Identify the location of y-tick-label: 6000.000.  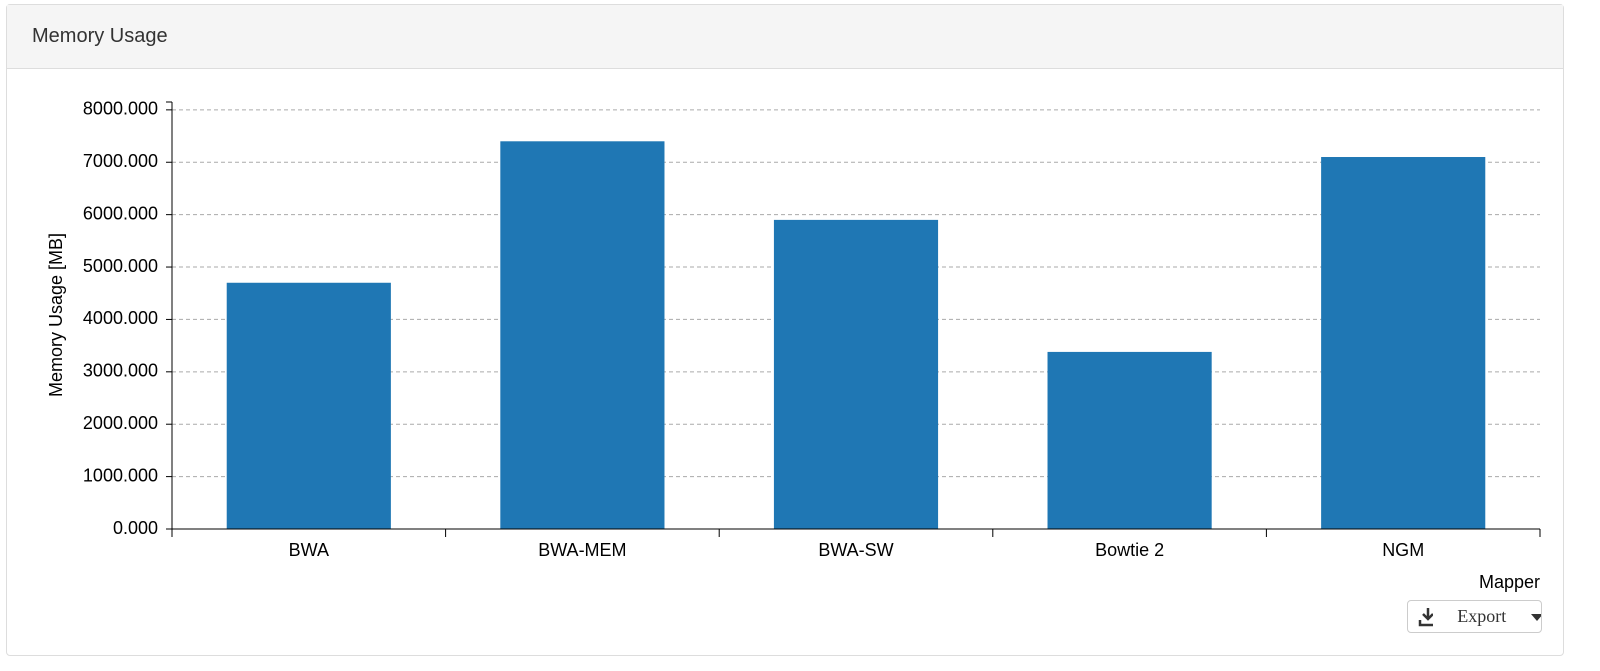
(120, 213).